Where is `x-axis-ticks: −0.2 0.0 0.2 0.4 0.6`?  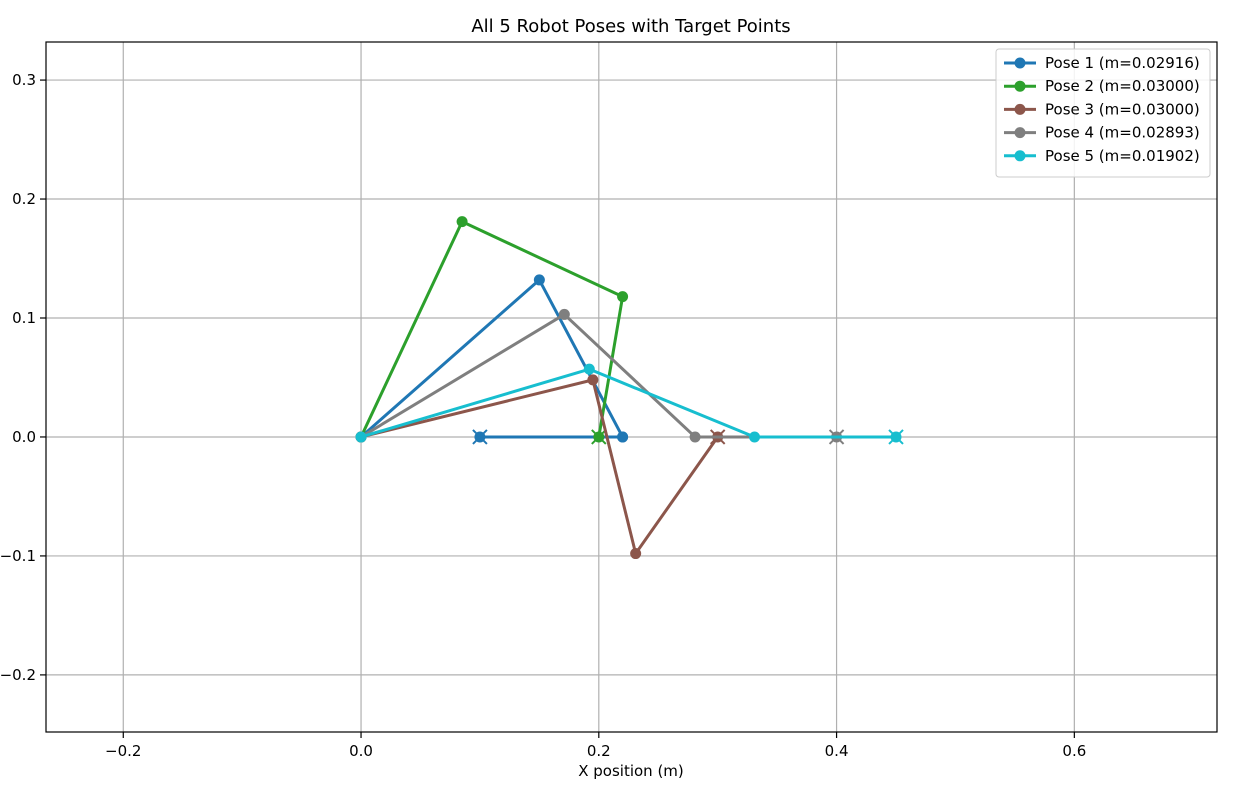 x-axis-ticks: −0.2 0.0 0.2 0.4 0.6 is located at coordinates (595, 746).